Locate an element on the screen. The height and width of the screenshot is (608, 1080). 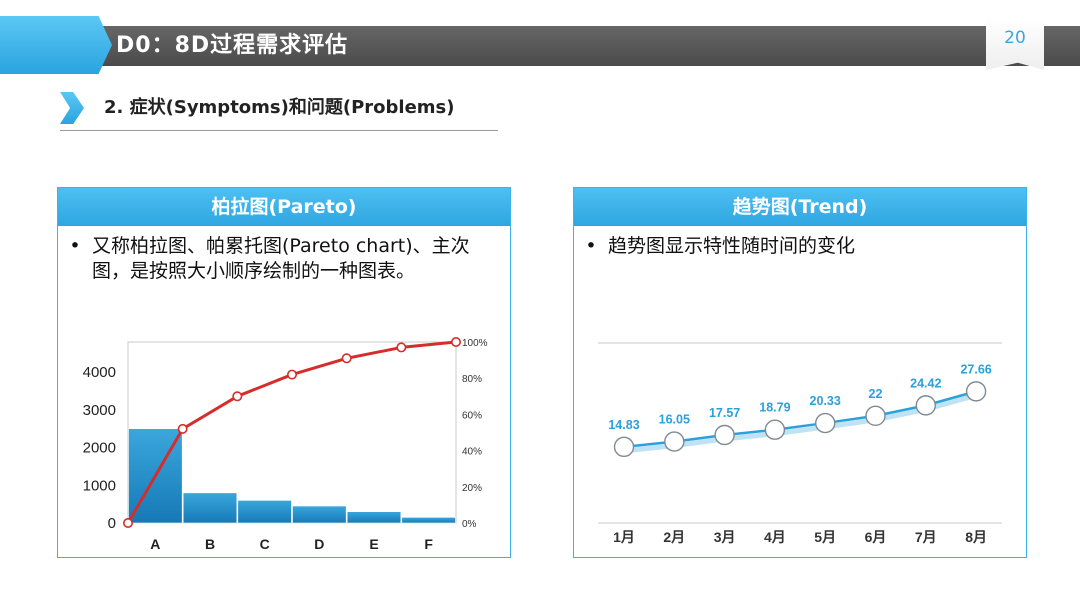
pareto-panel-title: 柏拉图(Pareto) is located at coordinates (284, 207).